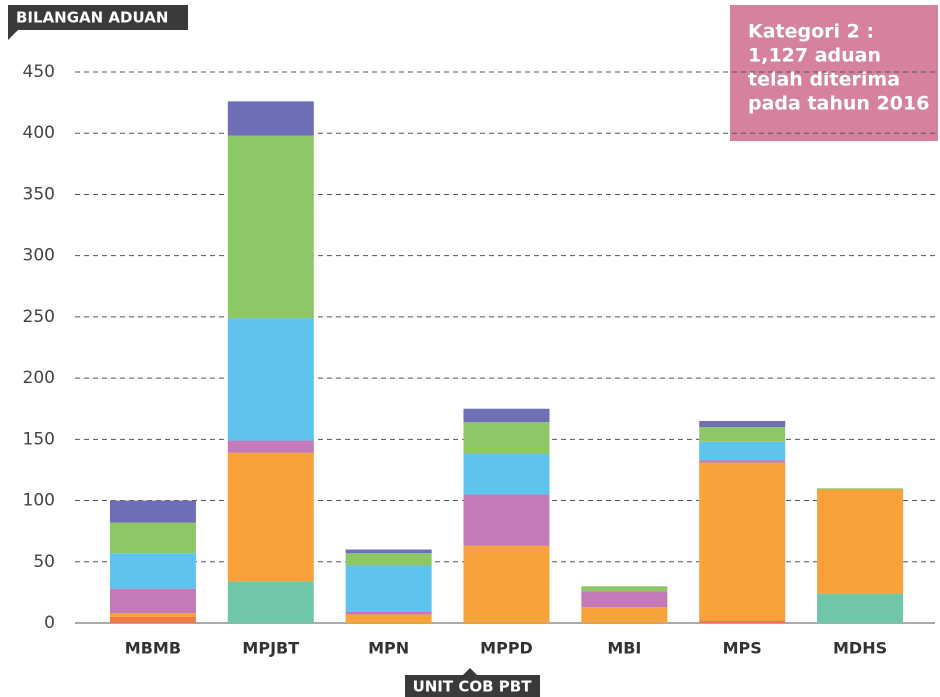 The width and height of the screenshot is (940, 697). What do you see at coordinates (44, 562) in the screenshot?
I see `y-tick-label: 50` at bounding box center [44, 562].